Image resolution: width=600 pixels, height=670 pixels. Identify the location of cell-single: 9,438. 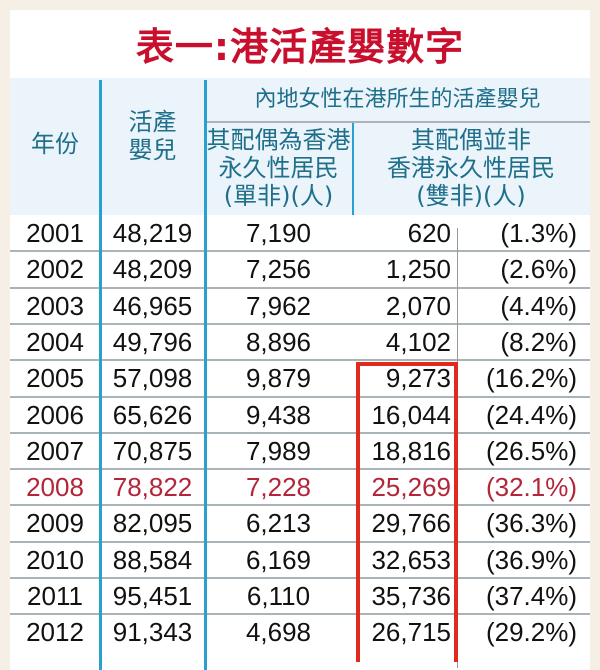
(278, 414).